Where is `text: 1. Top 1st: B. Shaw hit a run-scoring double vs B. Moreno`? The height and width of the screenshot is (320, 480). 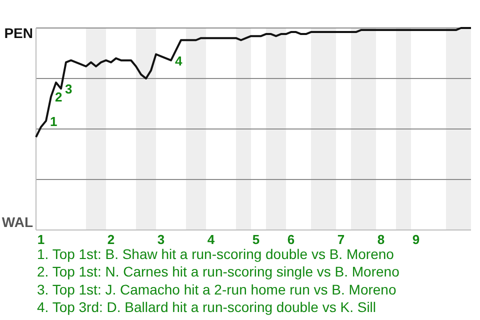
text: 1. Top 1st: B. Shaw hit a run-scoring double vs B. Moreno is located at coordinates (215, 254).